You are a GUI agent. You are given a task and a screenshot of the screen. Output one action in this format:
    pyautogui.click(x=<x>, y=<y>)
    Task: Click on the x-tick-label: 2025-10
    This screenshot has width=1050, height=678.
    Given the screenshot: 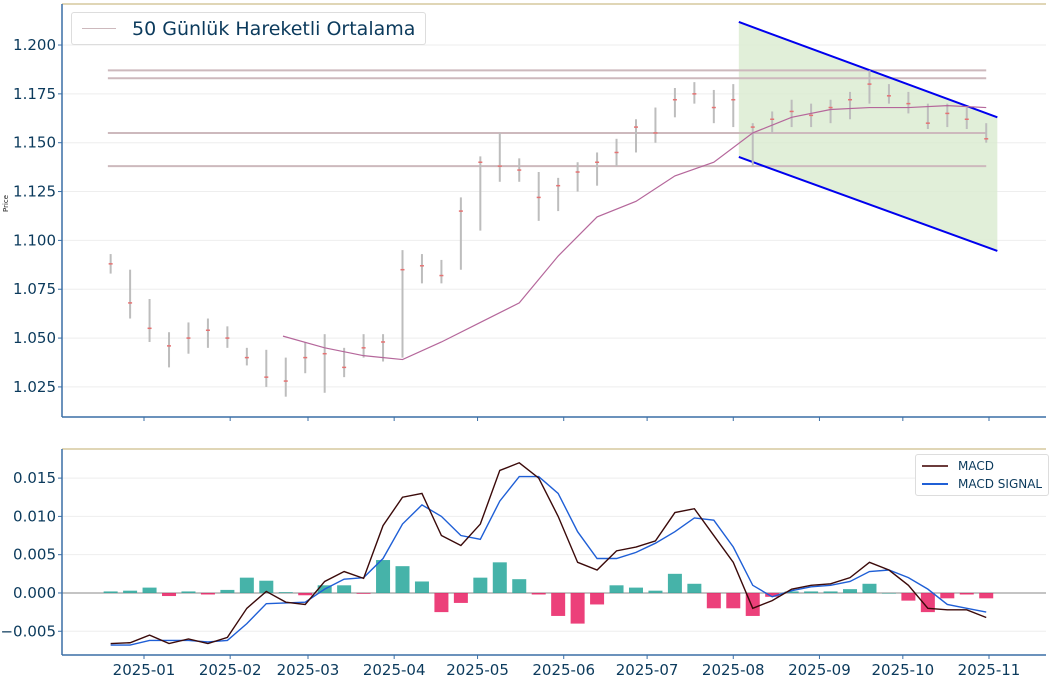 What is the action you would take?
    pyautogui.click(x=902, y=669)
    